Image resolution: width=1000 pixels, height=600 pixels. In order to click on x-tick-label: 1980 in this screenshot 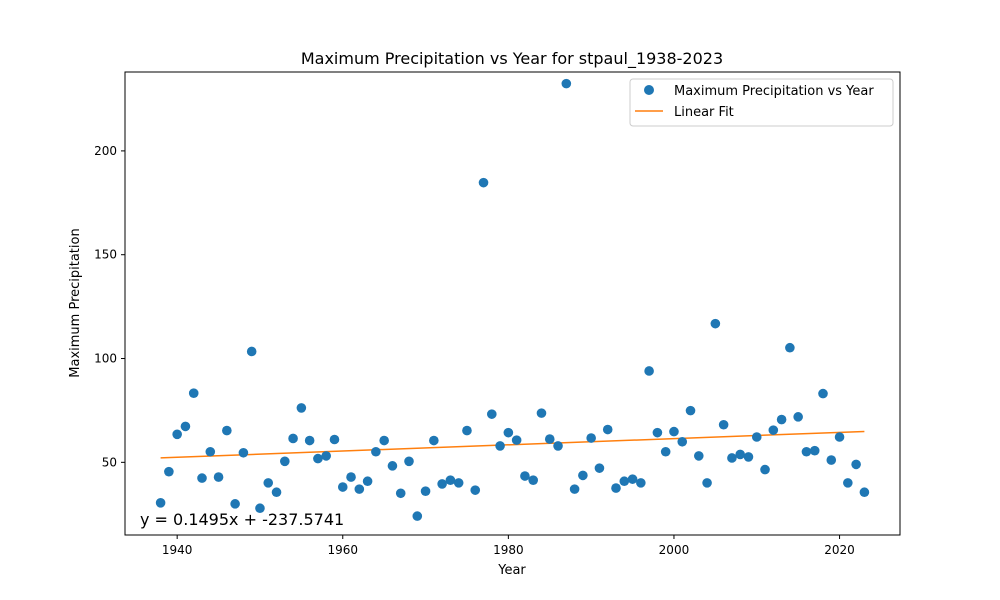, I will do `click(508, 550)`.